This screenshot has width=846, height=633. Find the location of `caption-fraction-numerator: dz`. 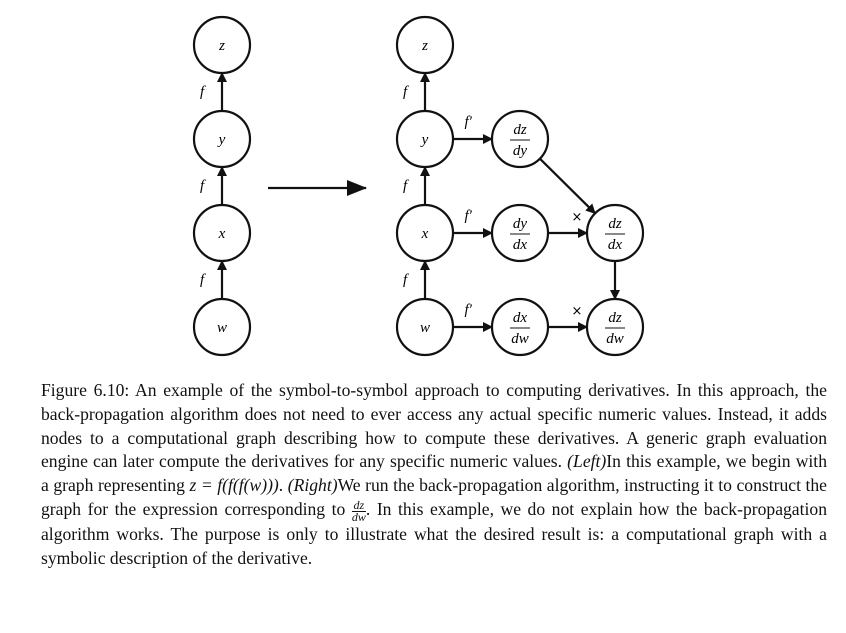

caption-fraction-numerator: dz is located at coordinates (358, 504).